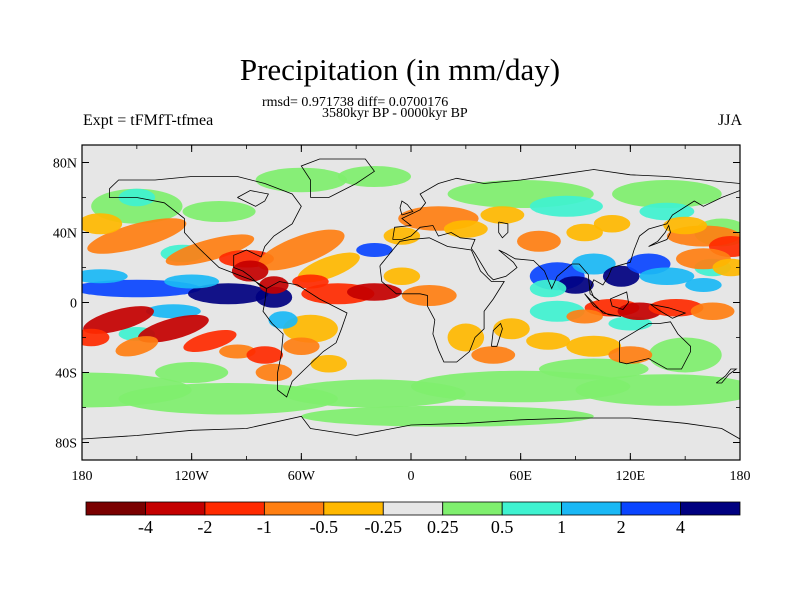 This screenshot has height=600, width=800. What do you see at coordinates (192, 476) in the screenshot?
I see `lon-tick-label: 120W` at bounding box center [192, 476].